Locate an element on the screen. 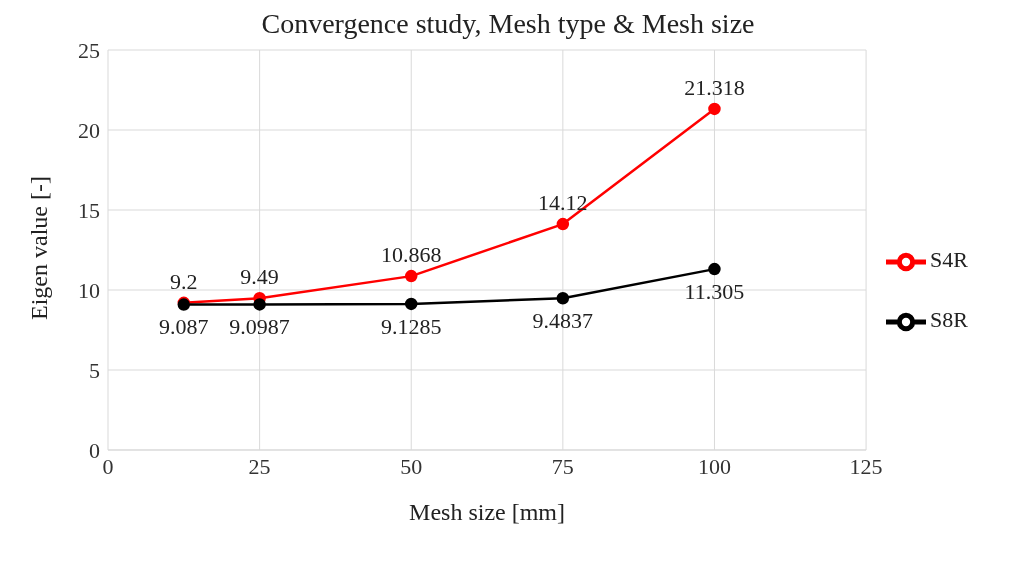  data-label: 9.087 is located at coordinates (184, 327).